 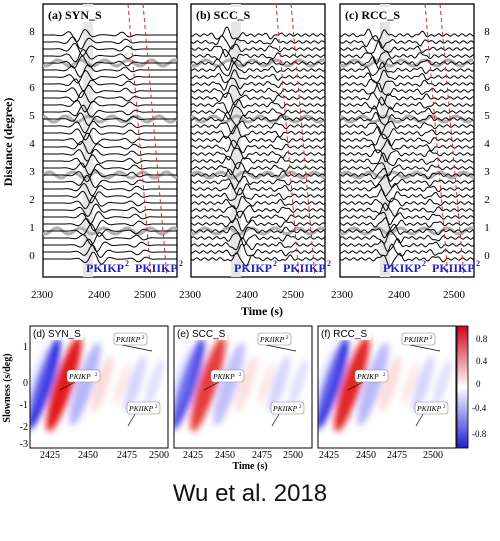 I want to click on time-window-shade, so click(x=385, y=140).